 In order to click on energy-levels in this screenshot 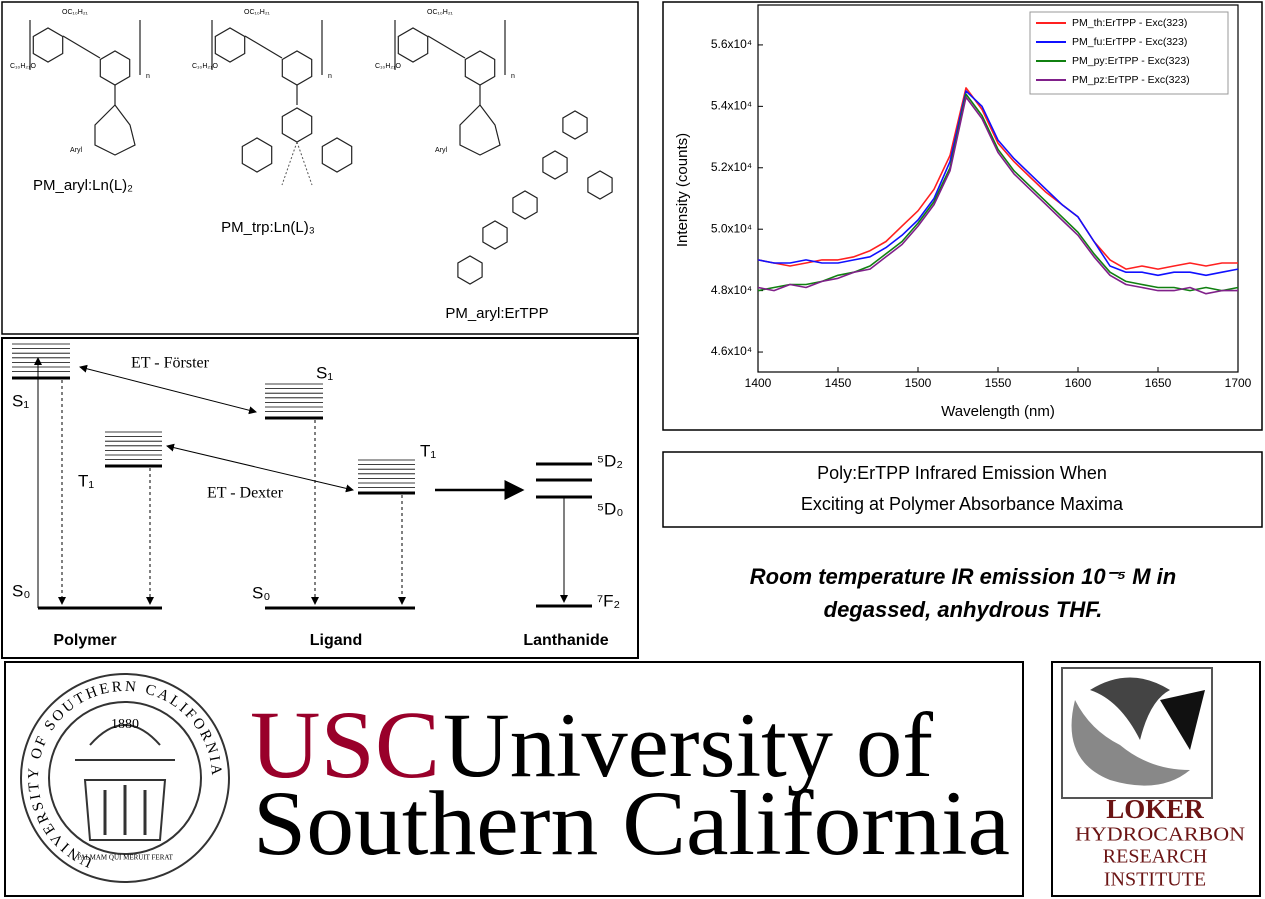, I will do `click(302, 483)`.